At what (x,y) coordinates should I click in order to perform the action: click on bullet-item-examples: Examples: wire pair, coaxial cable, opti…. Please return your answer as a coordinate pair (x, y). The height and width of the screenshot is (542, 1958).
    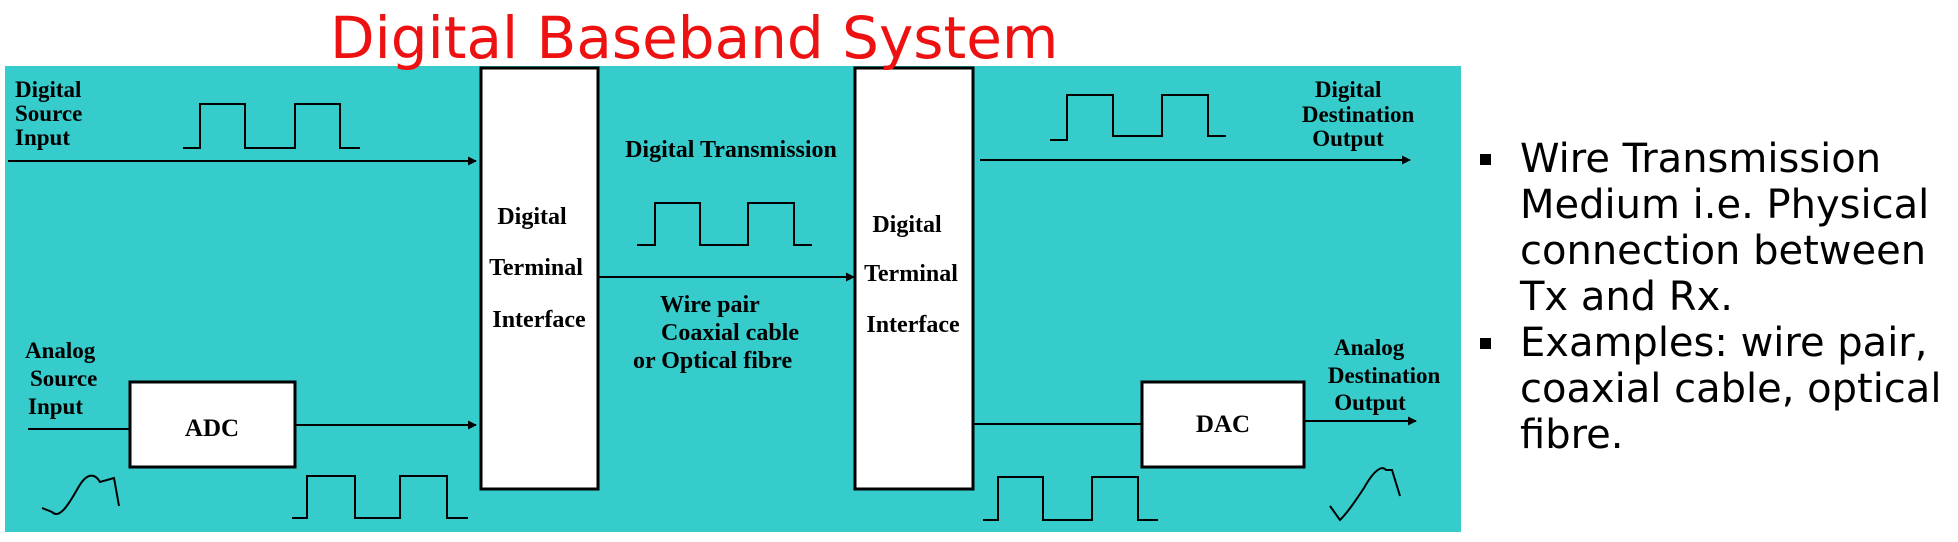
    Looking at the image, I should click on (1713, 389).